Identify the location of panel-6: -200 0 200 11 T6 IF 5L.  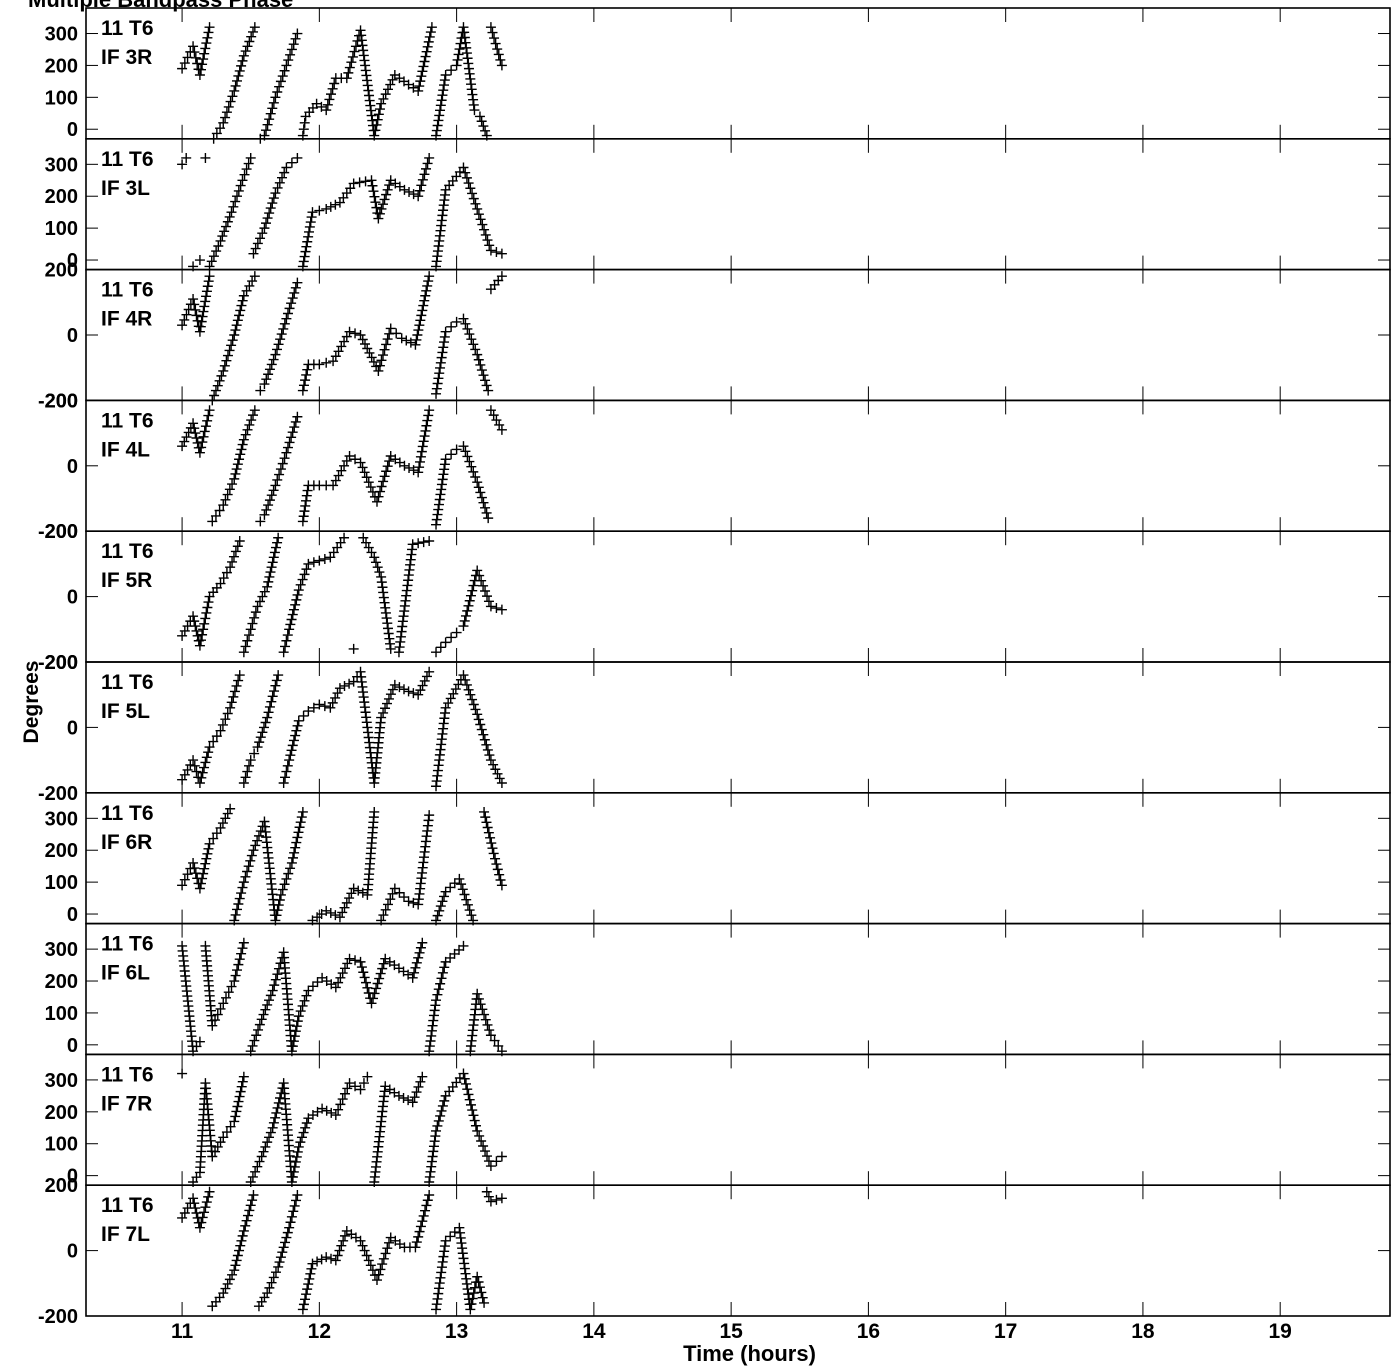
(714, 728).